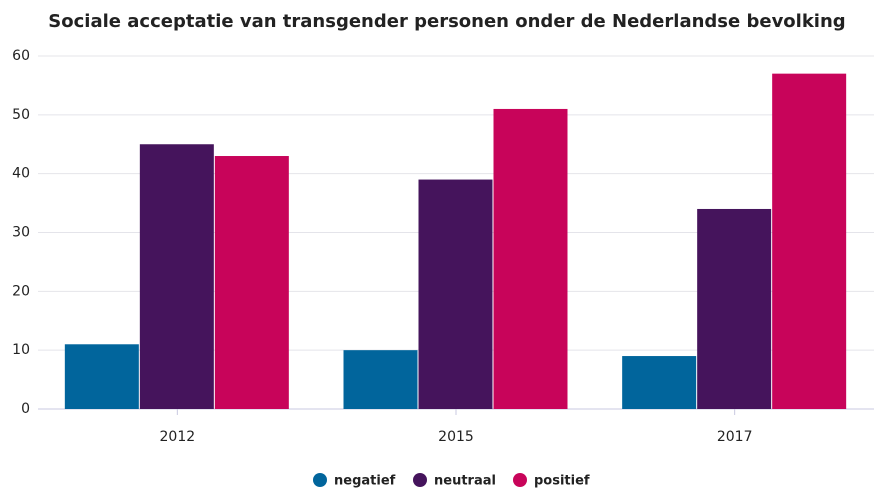 The height and width of the screenshot is (493, 874). What do you see at coordinates (456, 437) in the screenshot?
I see `x-tick-label: 2015` at bounding box center [456, 437].